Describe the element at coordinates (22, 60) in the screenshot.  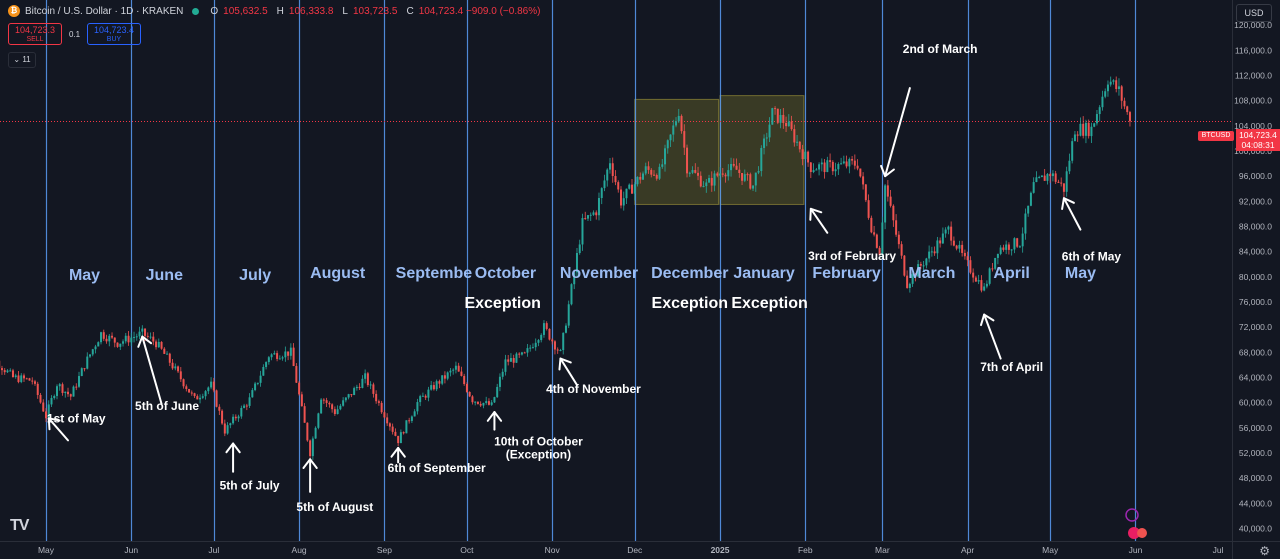
I see `indicators-toggle-button: ⌄ 11` at that location.